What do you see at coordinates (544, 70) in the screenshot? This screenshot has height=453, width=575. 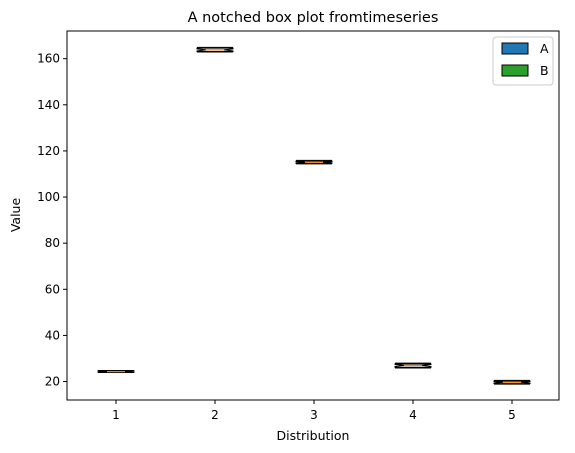 I see `legend-label-b: B` at bounding box center [544, 70].